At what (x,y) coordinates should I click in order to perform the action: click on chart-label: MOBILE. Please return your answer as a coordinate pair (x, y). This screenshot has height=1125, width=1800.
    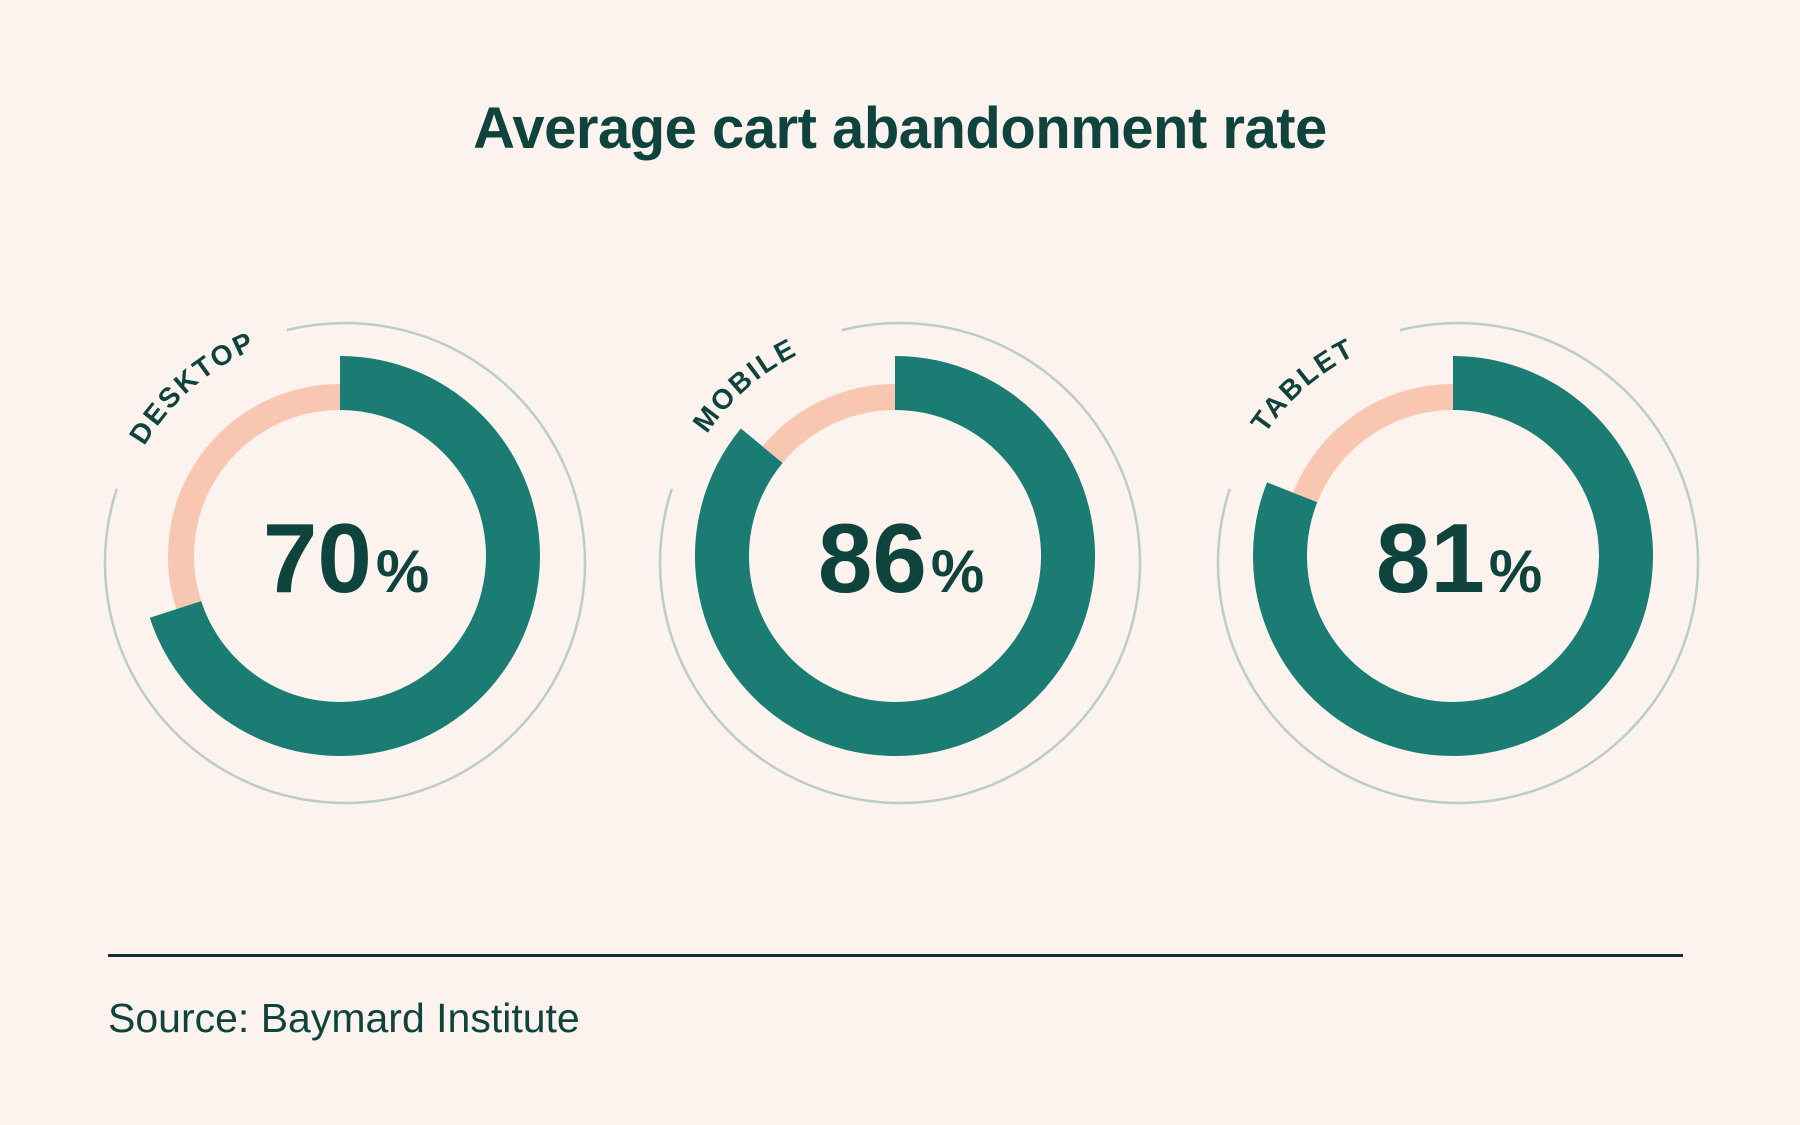
    Looking at the image, I should click on (744, 385).